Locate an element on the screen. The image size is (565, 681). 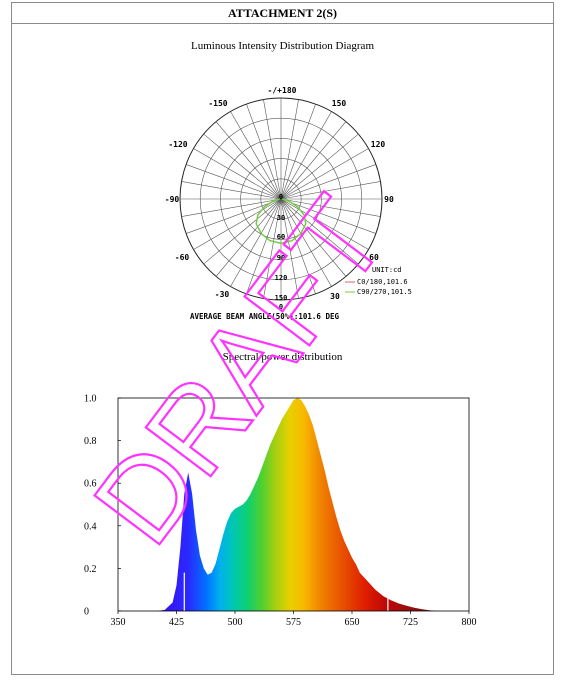
y-tick-label: 0.6 is located at coordinates (90, 484).